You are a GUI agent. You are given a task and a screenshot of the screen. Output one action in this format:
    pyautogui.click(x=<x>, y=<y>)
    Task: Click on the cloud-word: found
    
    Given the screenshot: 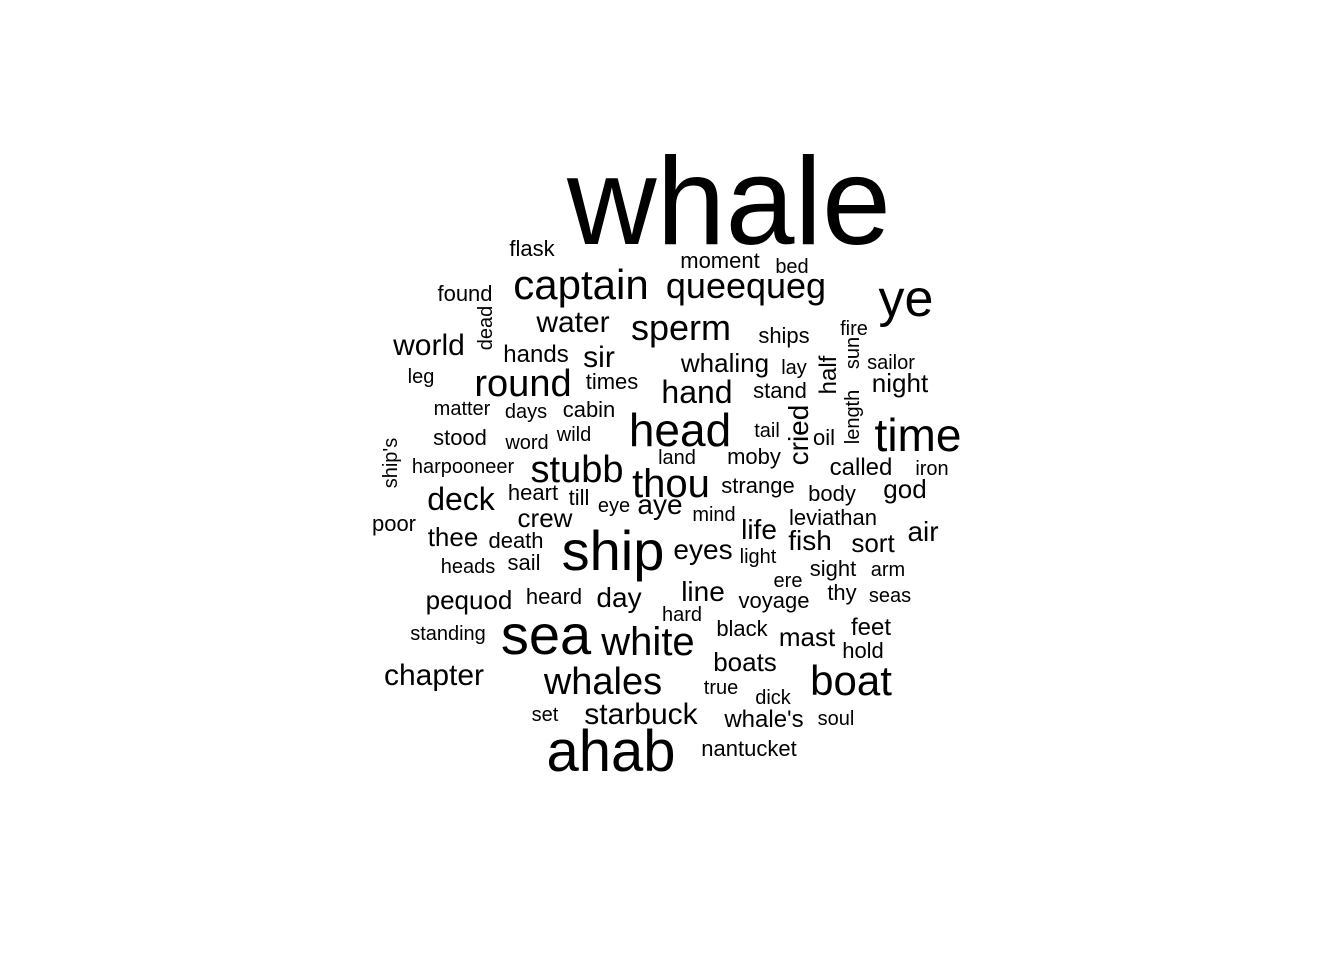 What is the action you would take?
    pyautogui.click(x=464, y=293)
    